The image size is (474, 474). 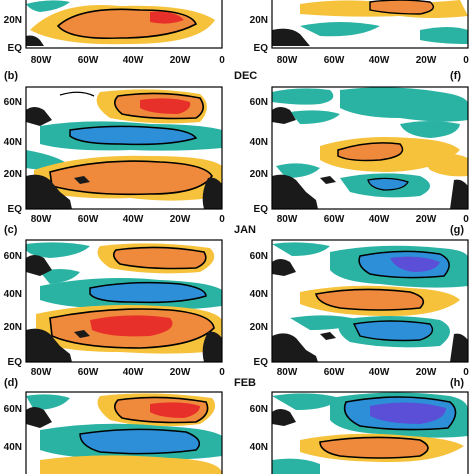 I want to click on panel-f-ytick-2: 20N, so click(x=259, y=174).